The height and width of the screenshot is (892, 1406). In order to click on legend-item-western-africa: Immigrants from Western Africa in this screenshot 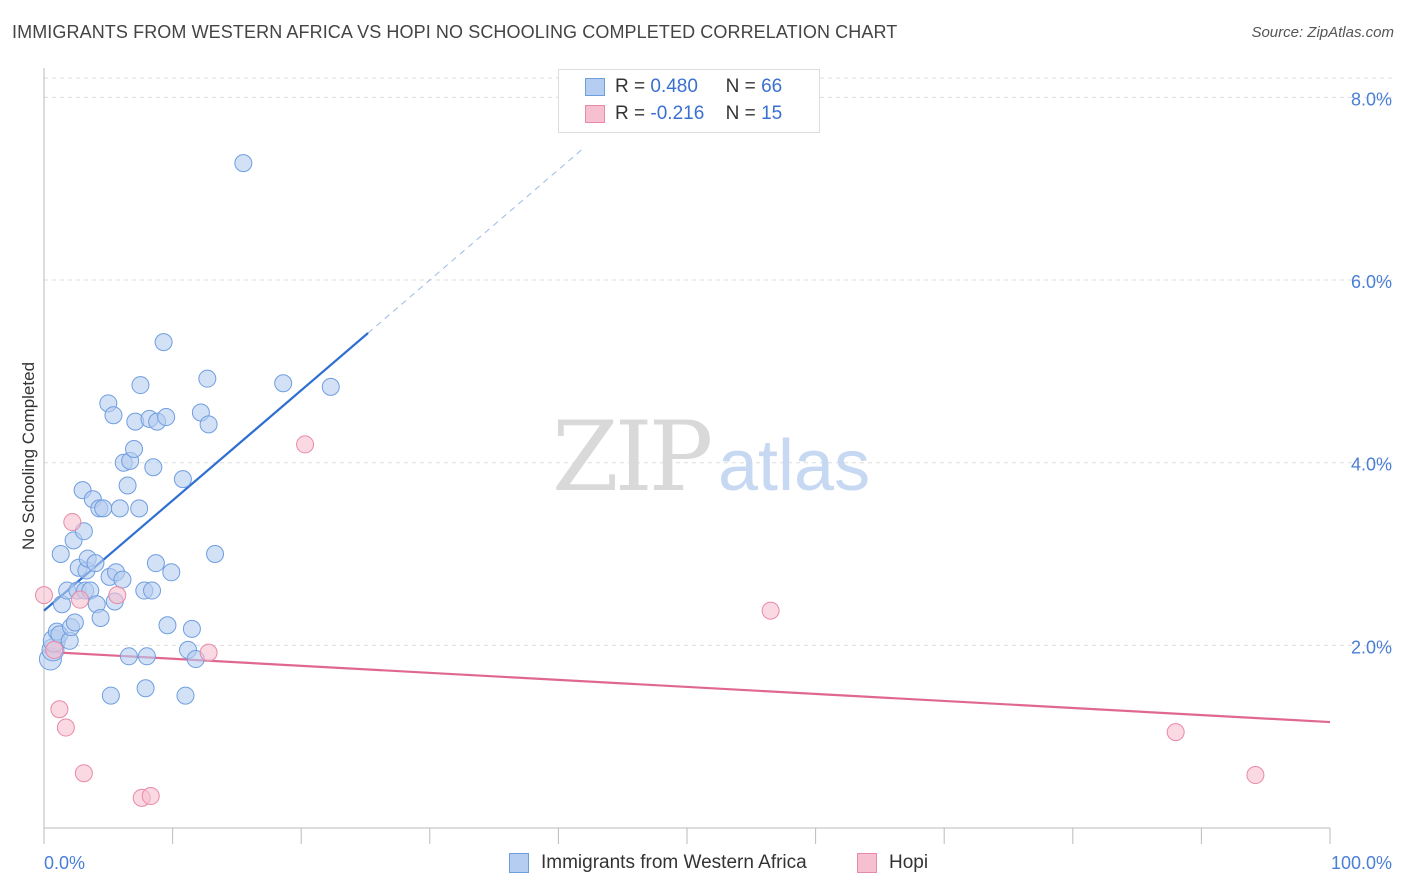, I will do `click(658, 863)`.